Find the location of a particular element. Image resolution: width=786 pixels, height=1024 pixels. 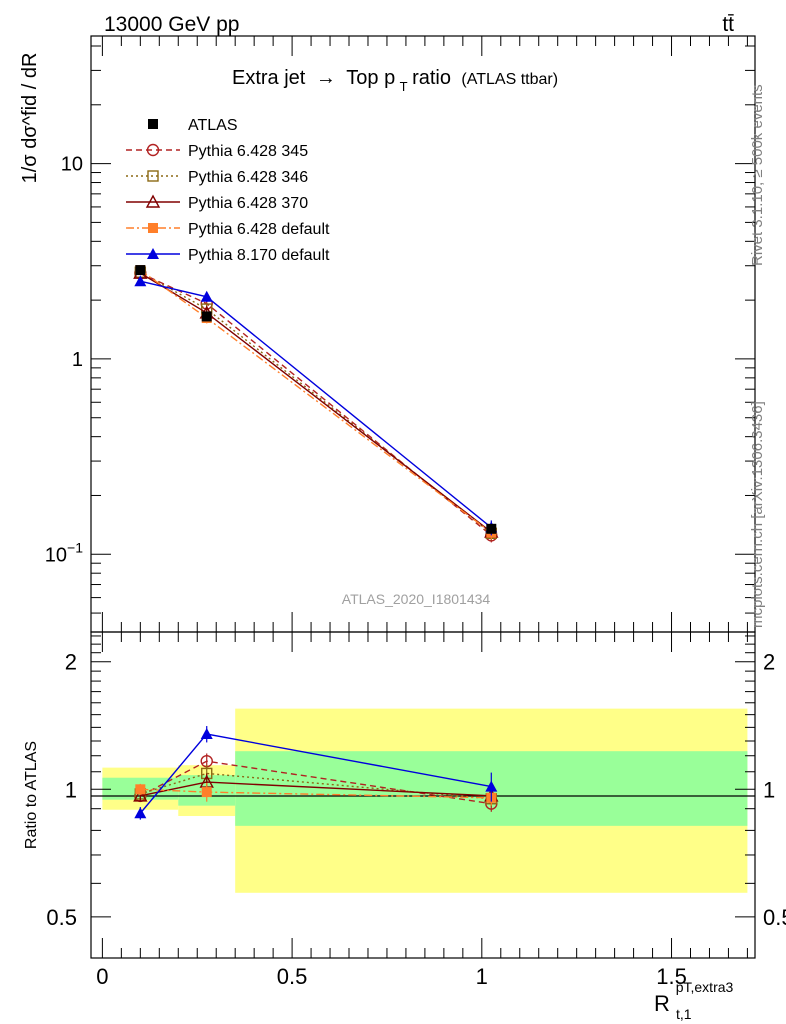

legend-entry: Pythia 6.428 370 is located at coordinates (217, 203).